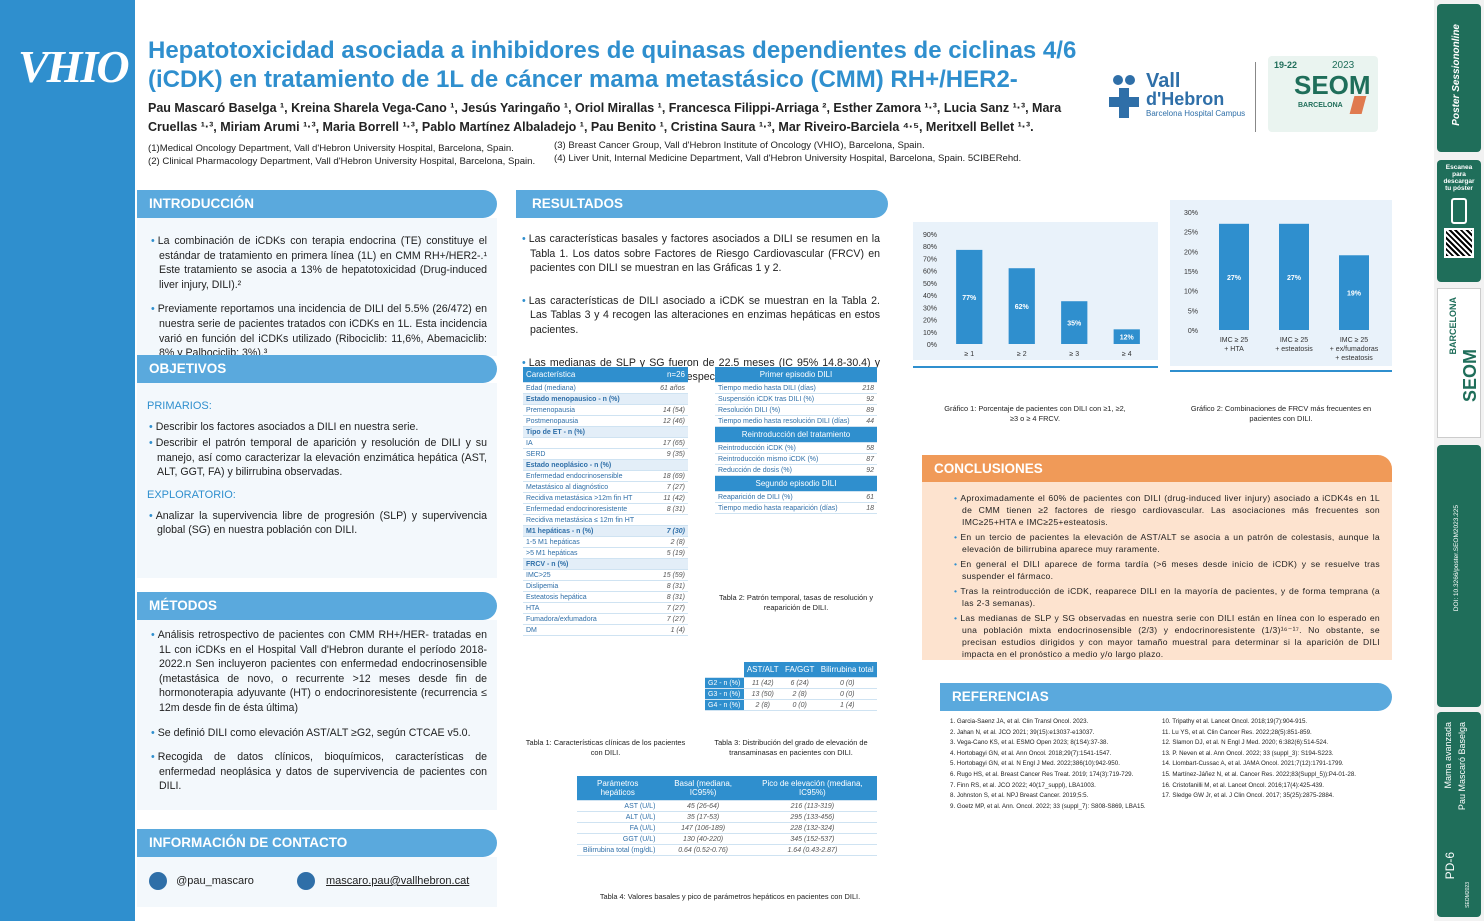 The image size is (1484, 921). Describe the element at coordinates (1354, 294) in the screenshot. I see `bar-data-label: 19%` at that location.